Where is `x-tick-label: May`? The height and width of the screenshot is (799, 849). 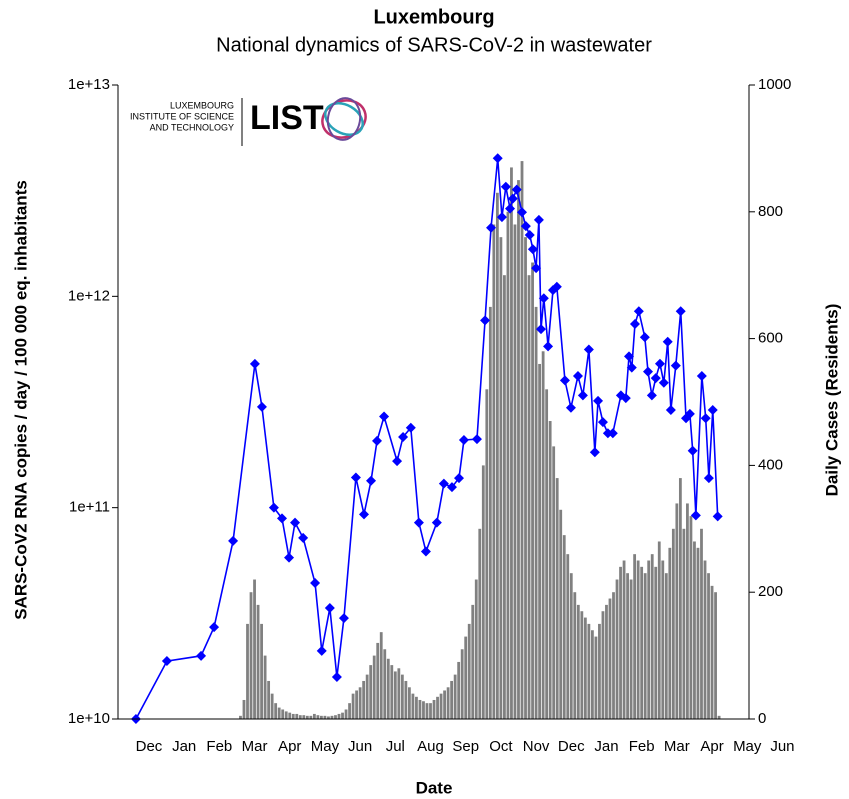
x-tick-label: May is located at coordinates (747, 746).